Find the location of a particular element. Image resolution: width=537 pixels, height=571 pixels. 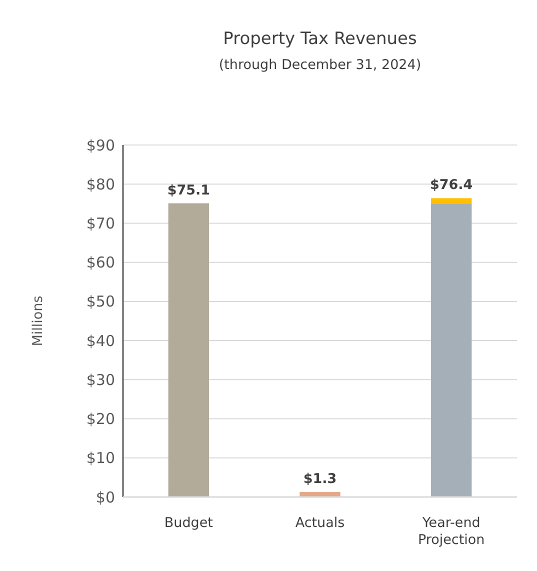

total-label: $76.4 is located at coordinates (451, 185).